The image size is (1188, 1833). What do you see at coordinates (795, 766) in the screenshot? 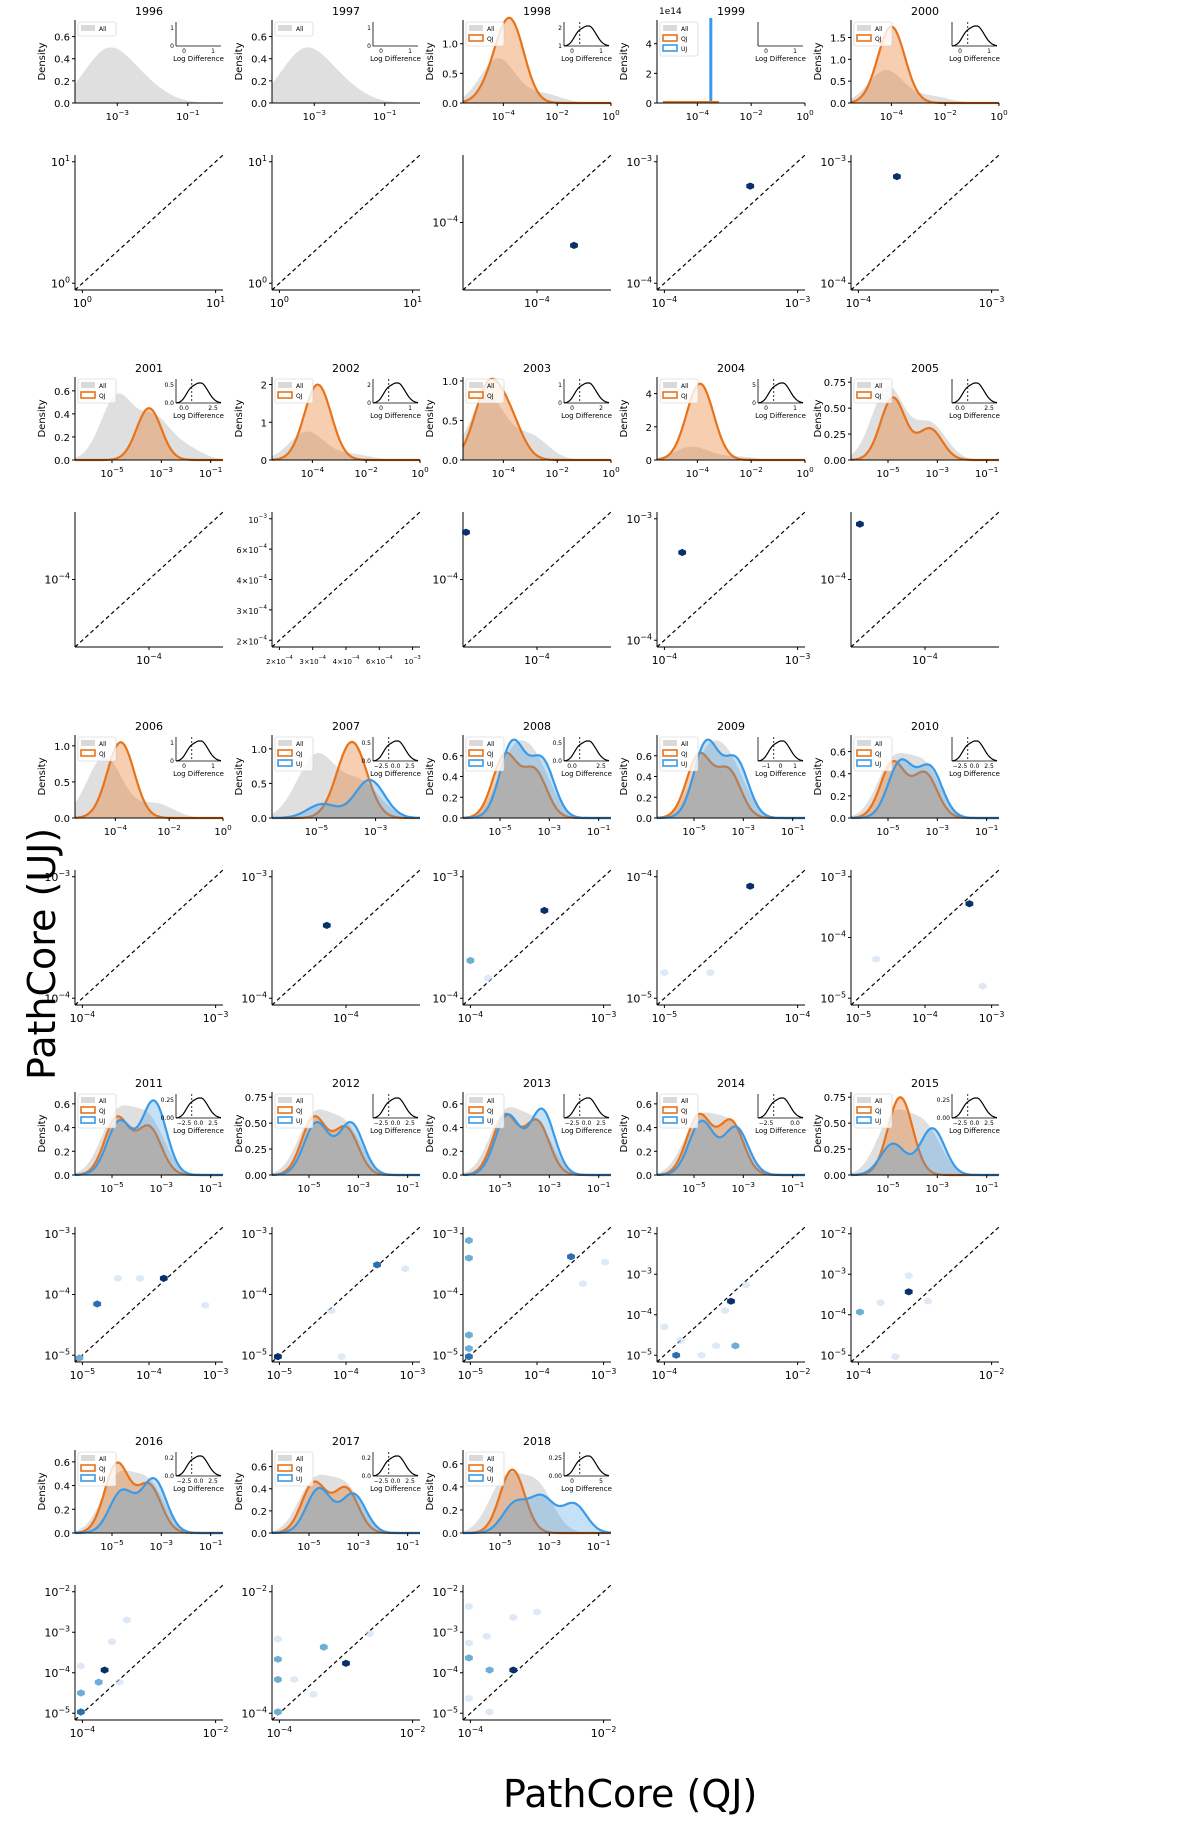
I see `panel-2009-inset-xtick-2: 1` at bounding box center [795, 766].